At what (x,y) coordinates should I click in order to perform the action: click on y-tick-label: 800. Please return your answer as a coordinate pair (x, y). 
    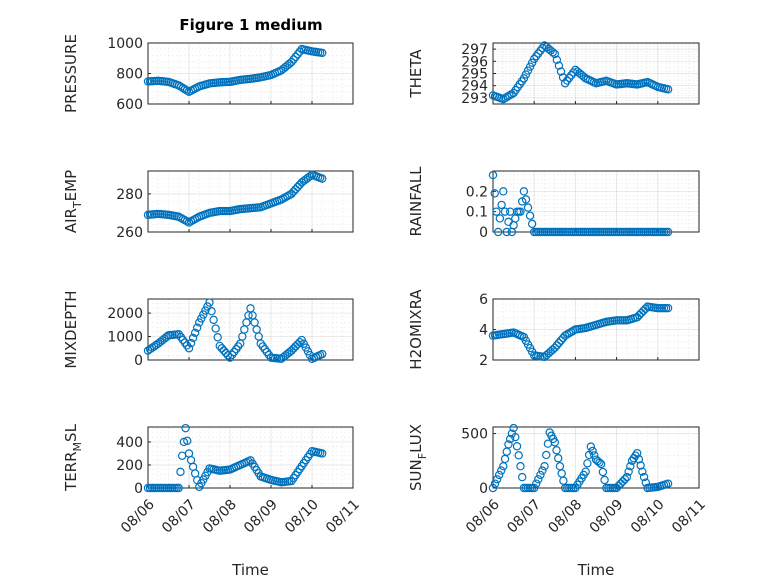
    Looking at the image, I should click on (129, 75).